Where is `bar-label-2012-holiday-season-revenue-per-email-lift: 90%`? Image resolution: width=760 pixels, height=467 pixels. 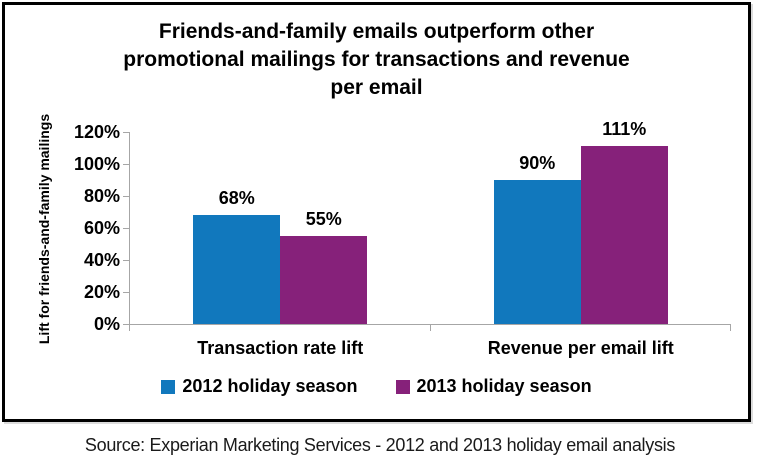
bar-label-2012-holiday-season-revenue-per-email-lift: 90% is located at coordinates (537, 163).